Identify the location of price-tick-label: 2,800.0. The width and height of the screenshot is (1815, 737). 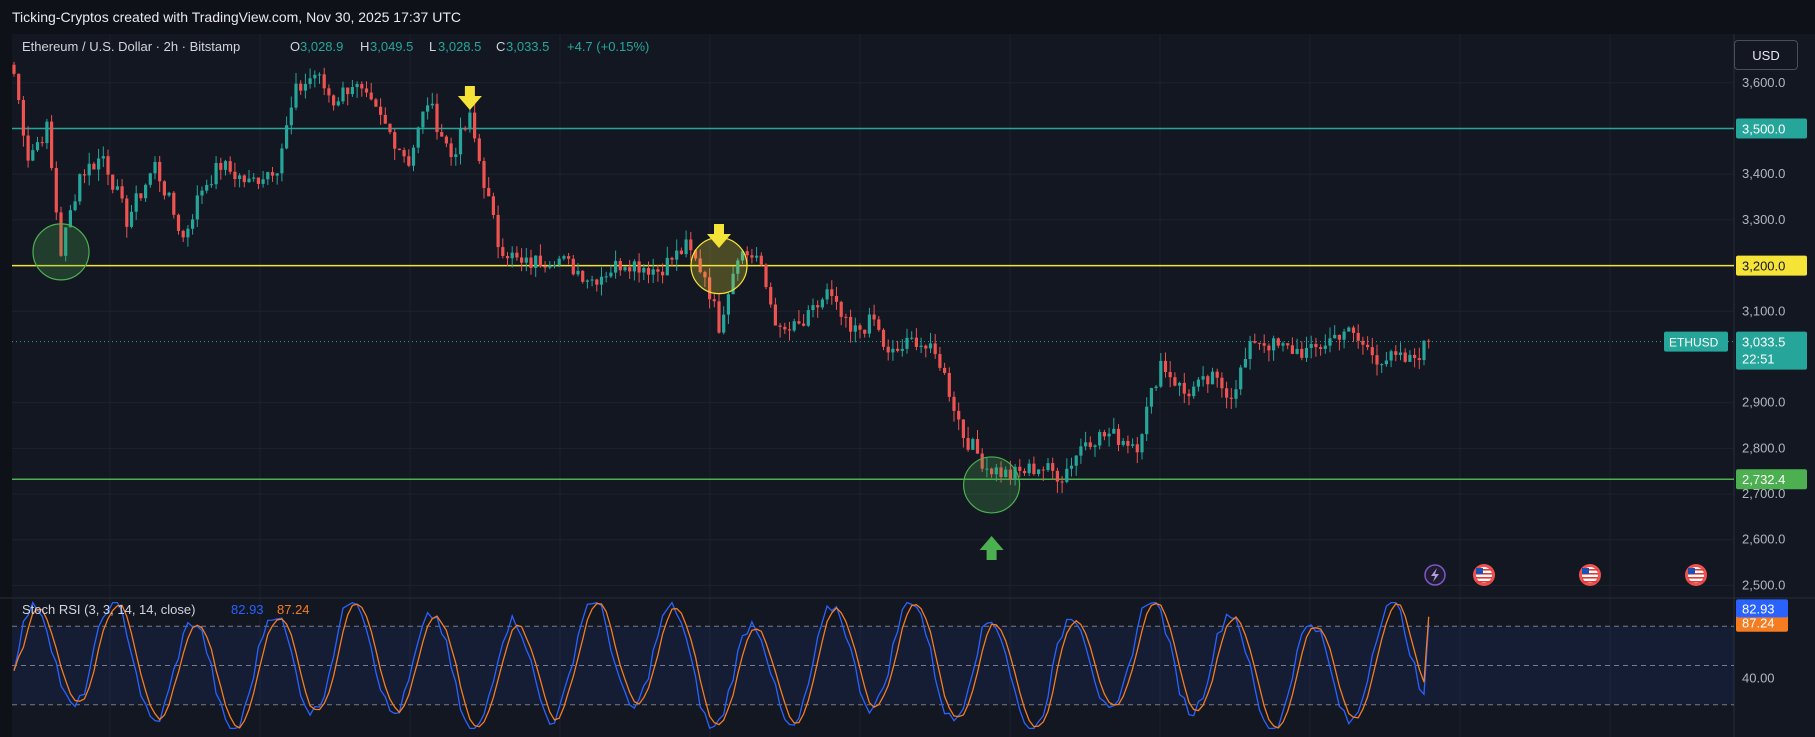
(1763, 447).